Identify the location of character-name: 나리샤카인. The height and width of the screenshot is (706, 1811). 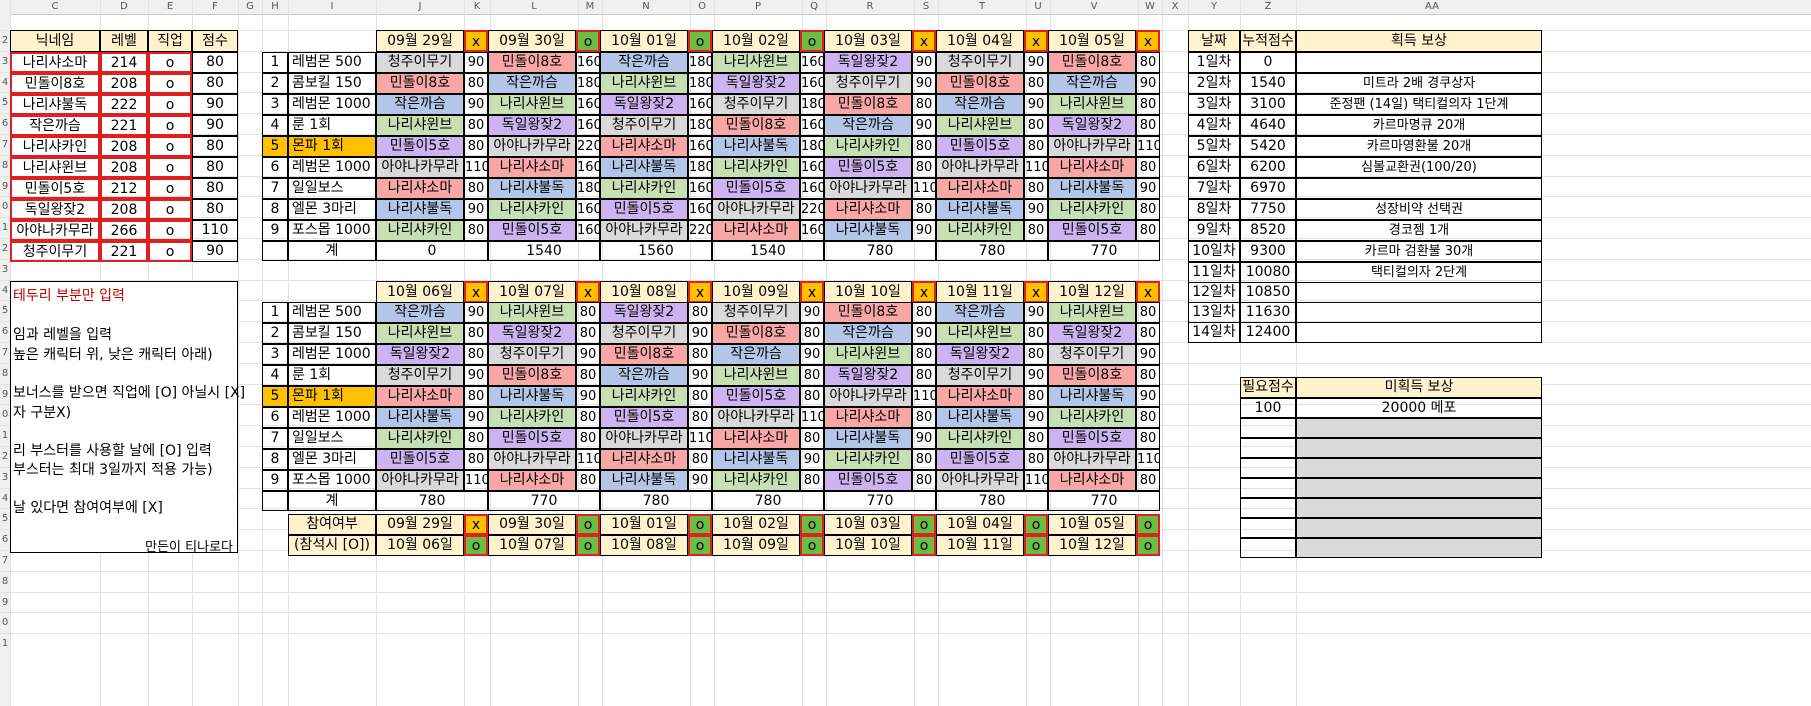
(55, 146).